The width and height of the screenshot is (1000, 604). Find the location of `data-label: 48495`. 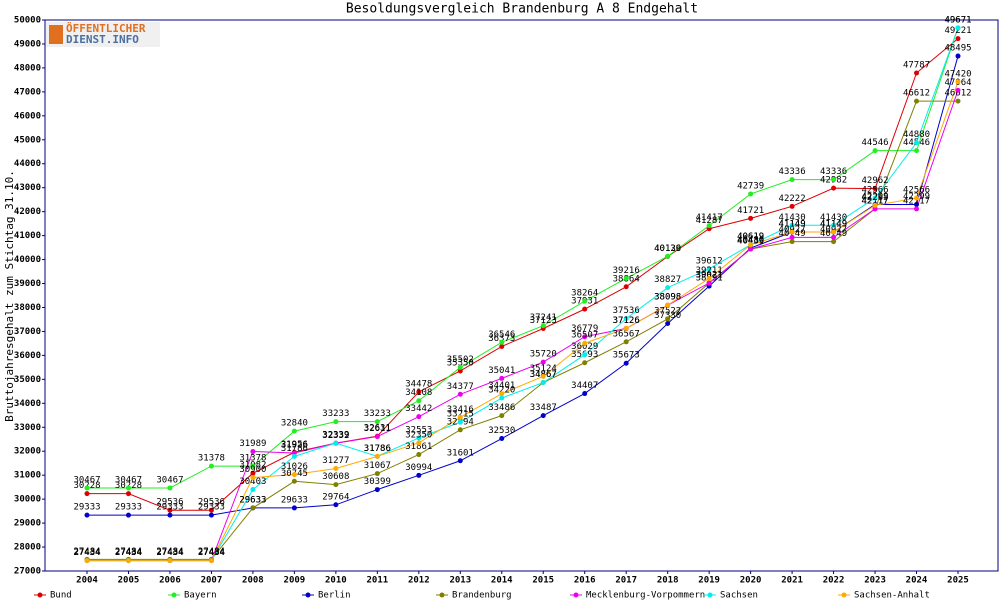

data-label: 48495 is located at coordinates (957, 49).